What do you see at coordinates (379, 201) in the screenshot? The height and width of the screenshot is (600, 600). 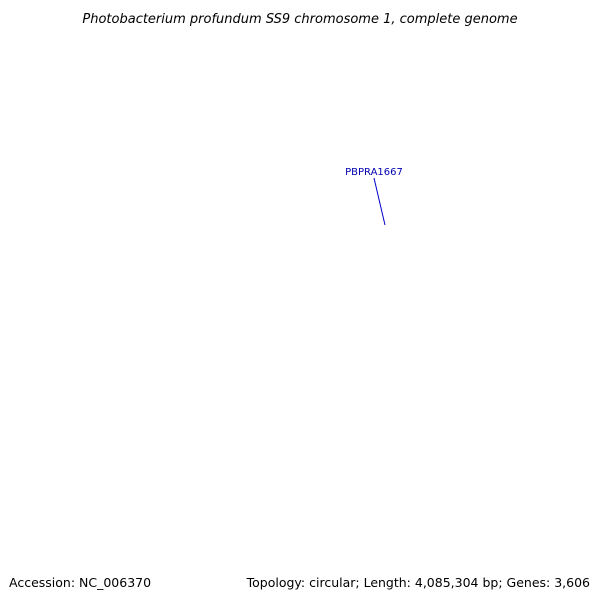 I see `gene-label-pointer` at bounding box center [379, 201].